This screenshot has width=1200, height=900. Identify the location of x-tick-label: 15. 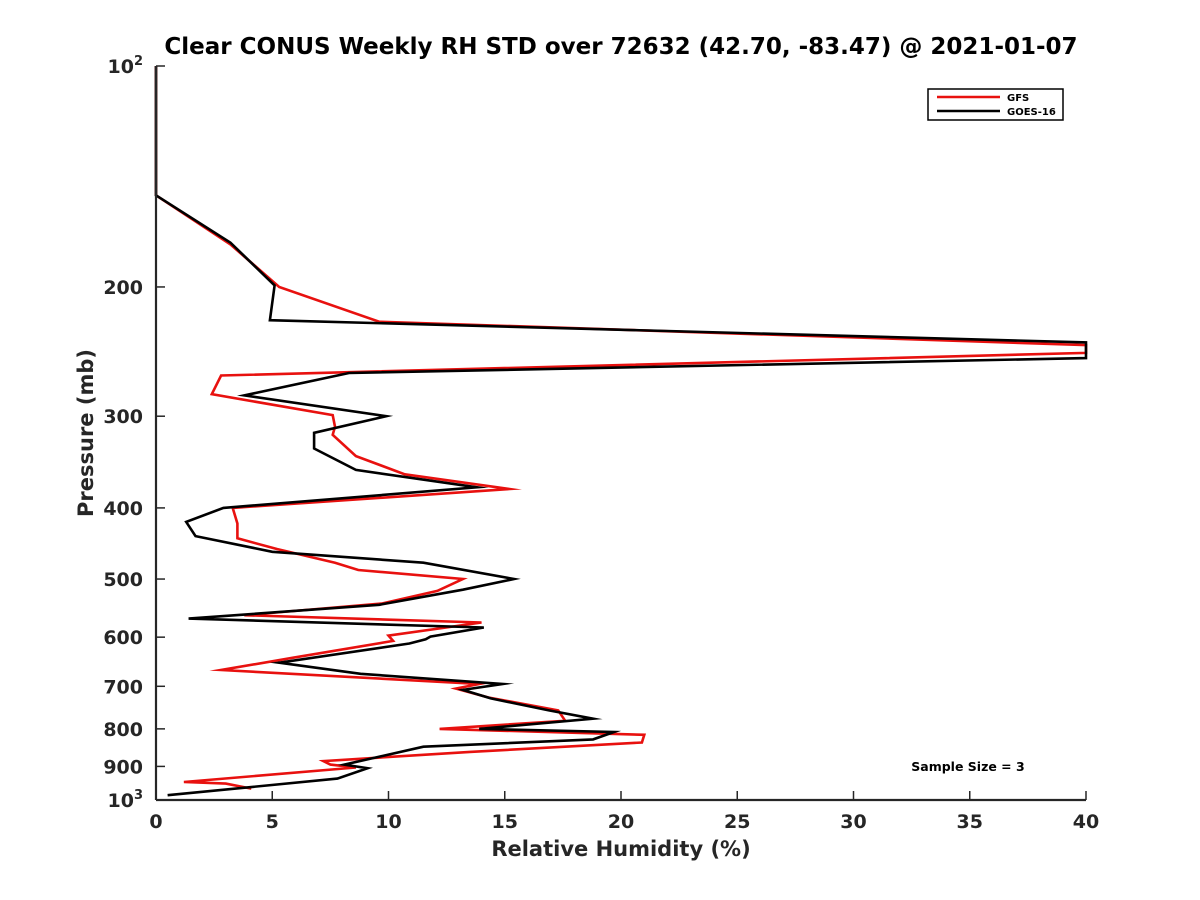
(505, 822).